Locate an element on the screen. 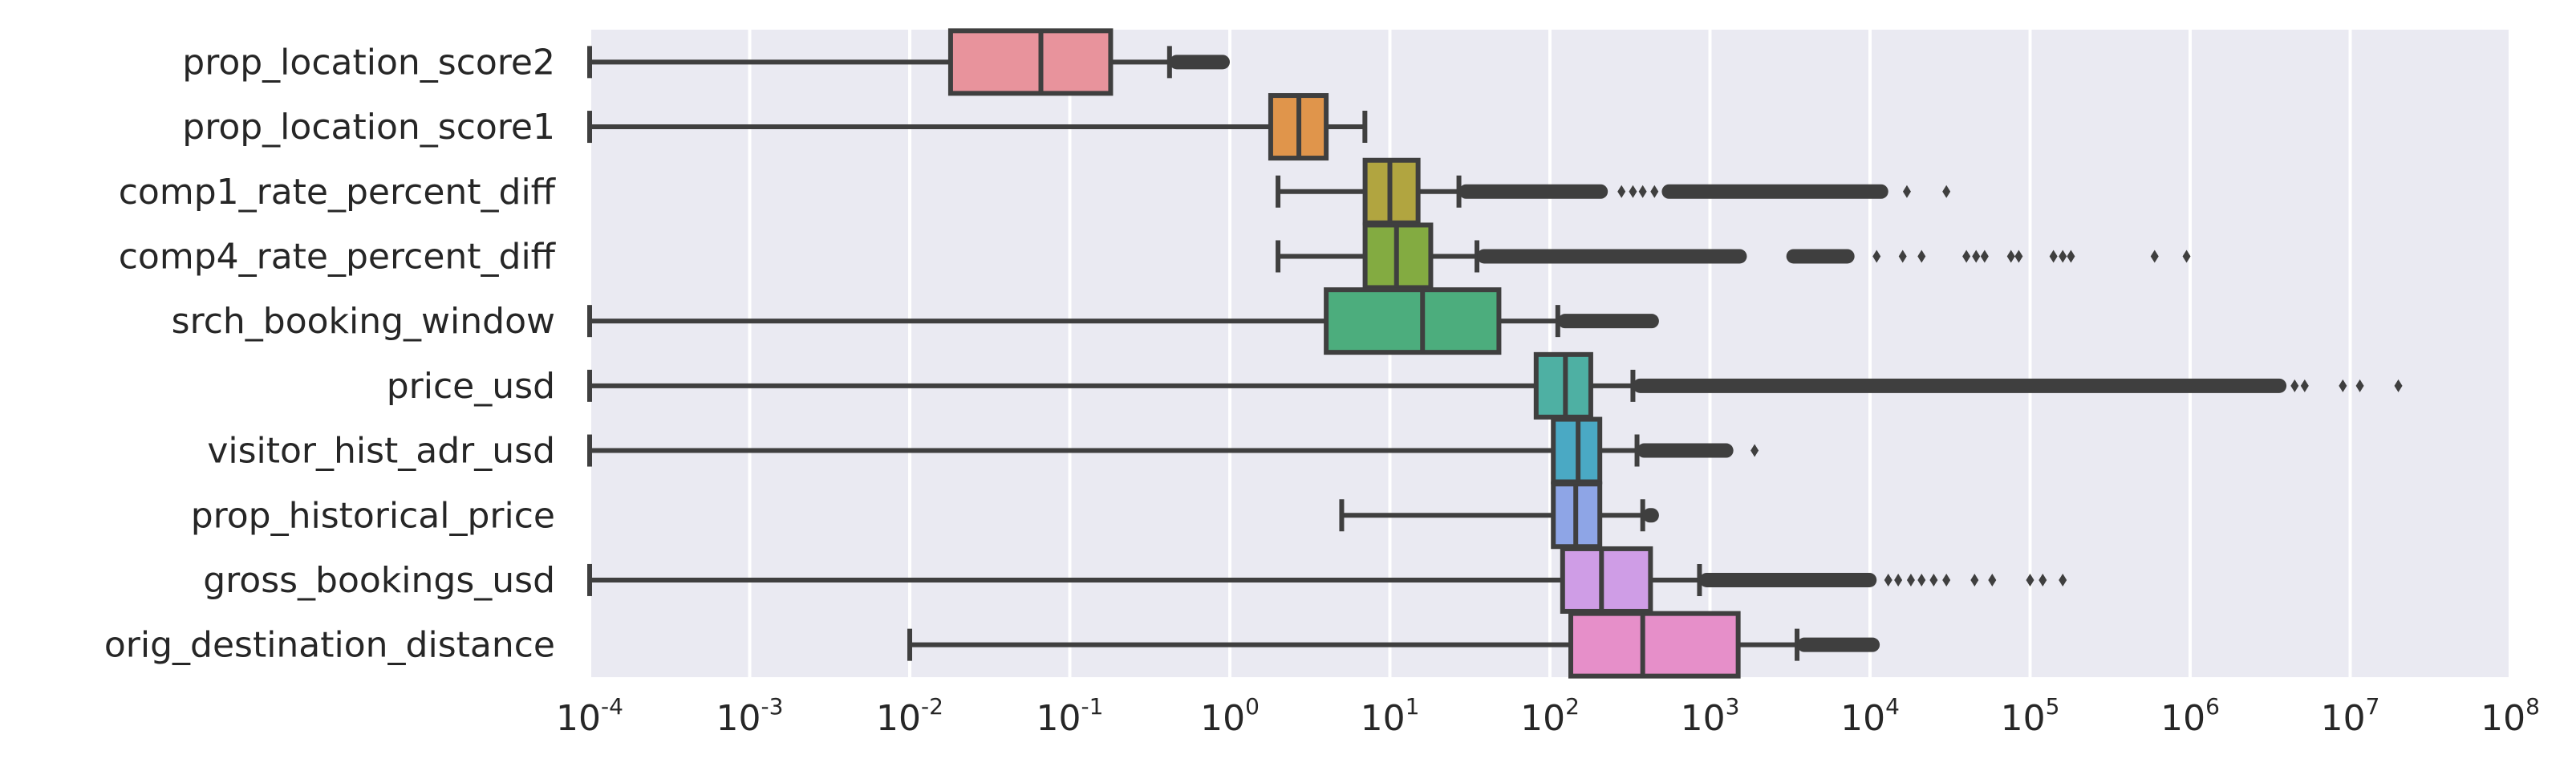  x-tick-exponent: 1 is located at coordinates (1413, 706).